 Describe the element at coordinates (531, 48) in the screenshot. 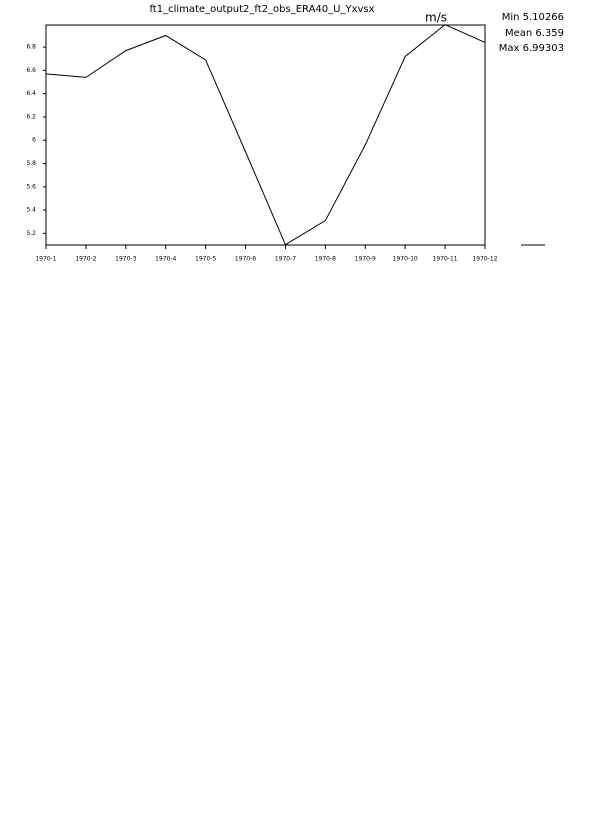

I see `stat-max: Max 6.99303` at that location.